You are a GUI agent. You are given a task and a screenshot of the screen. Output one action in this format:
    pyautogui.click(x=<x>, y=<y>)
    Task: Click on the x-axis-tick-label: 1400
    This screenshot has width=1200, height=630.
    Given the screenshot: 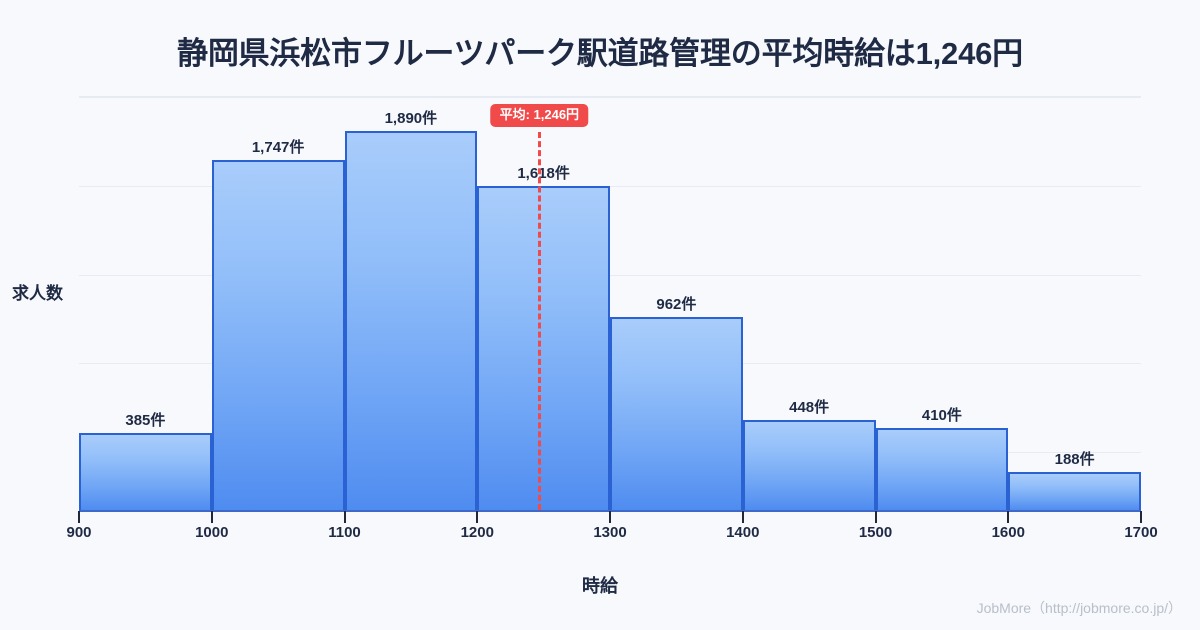 What is the action you would take?
    pyautogui.click(x=743, y=532)
    